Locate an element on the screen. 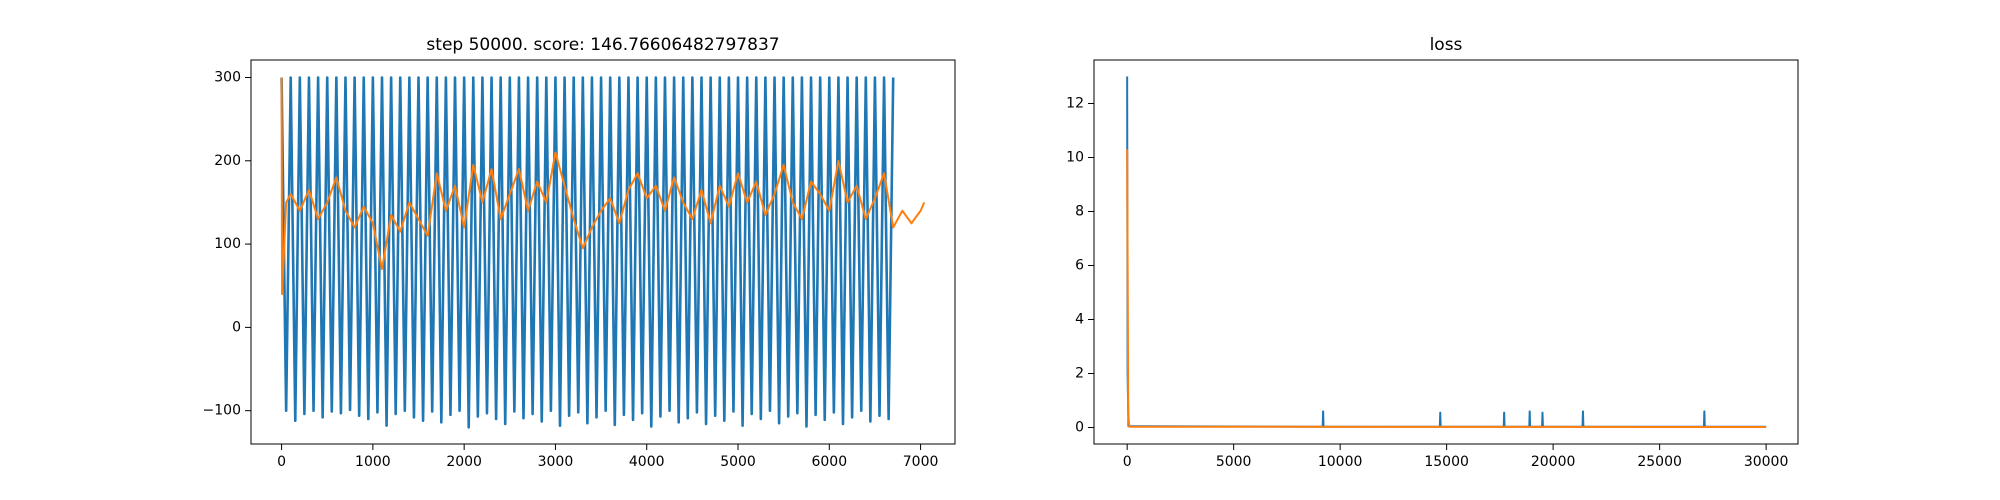  y-tick-label: 12 is located at coordinates (1075, 103).